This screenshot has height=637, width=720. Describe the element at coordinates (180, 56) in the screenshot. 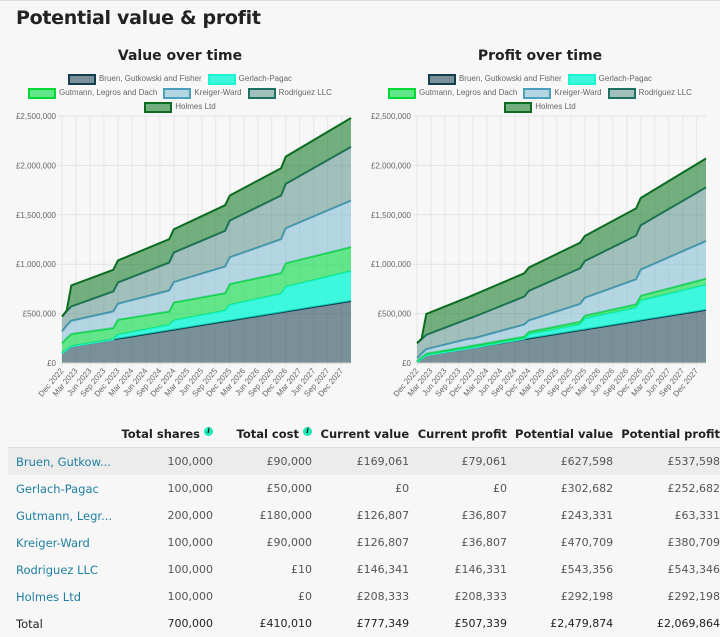

I see `chart-title: Value over time` at that location.